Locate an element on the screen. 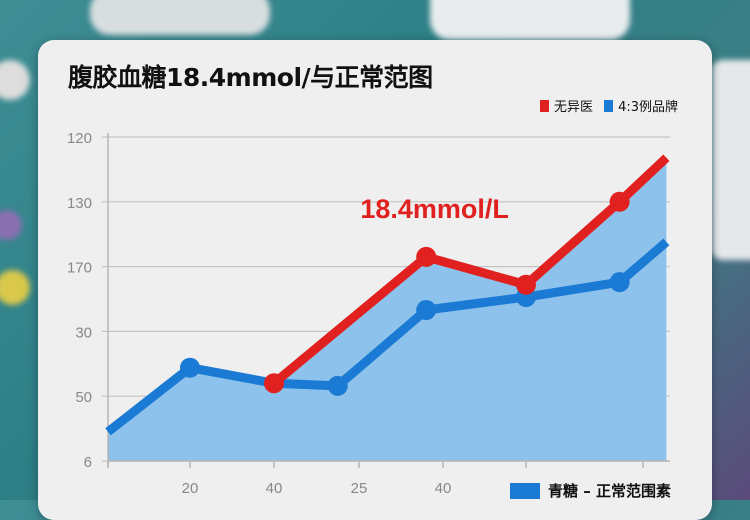 This screenshot has width=750, height=520. annotation-label: 18.4mmol/L is located at coordinates (434, 209).